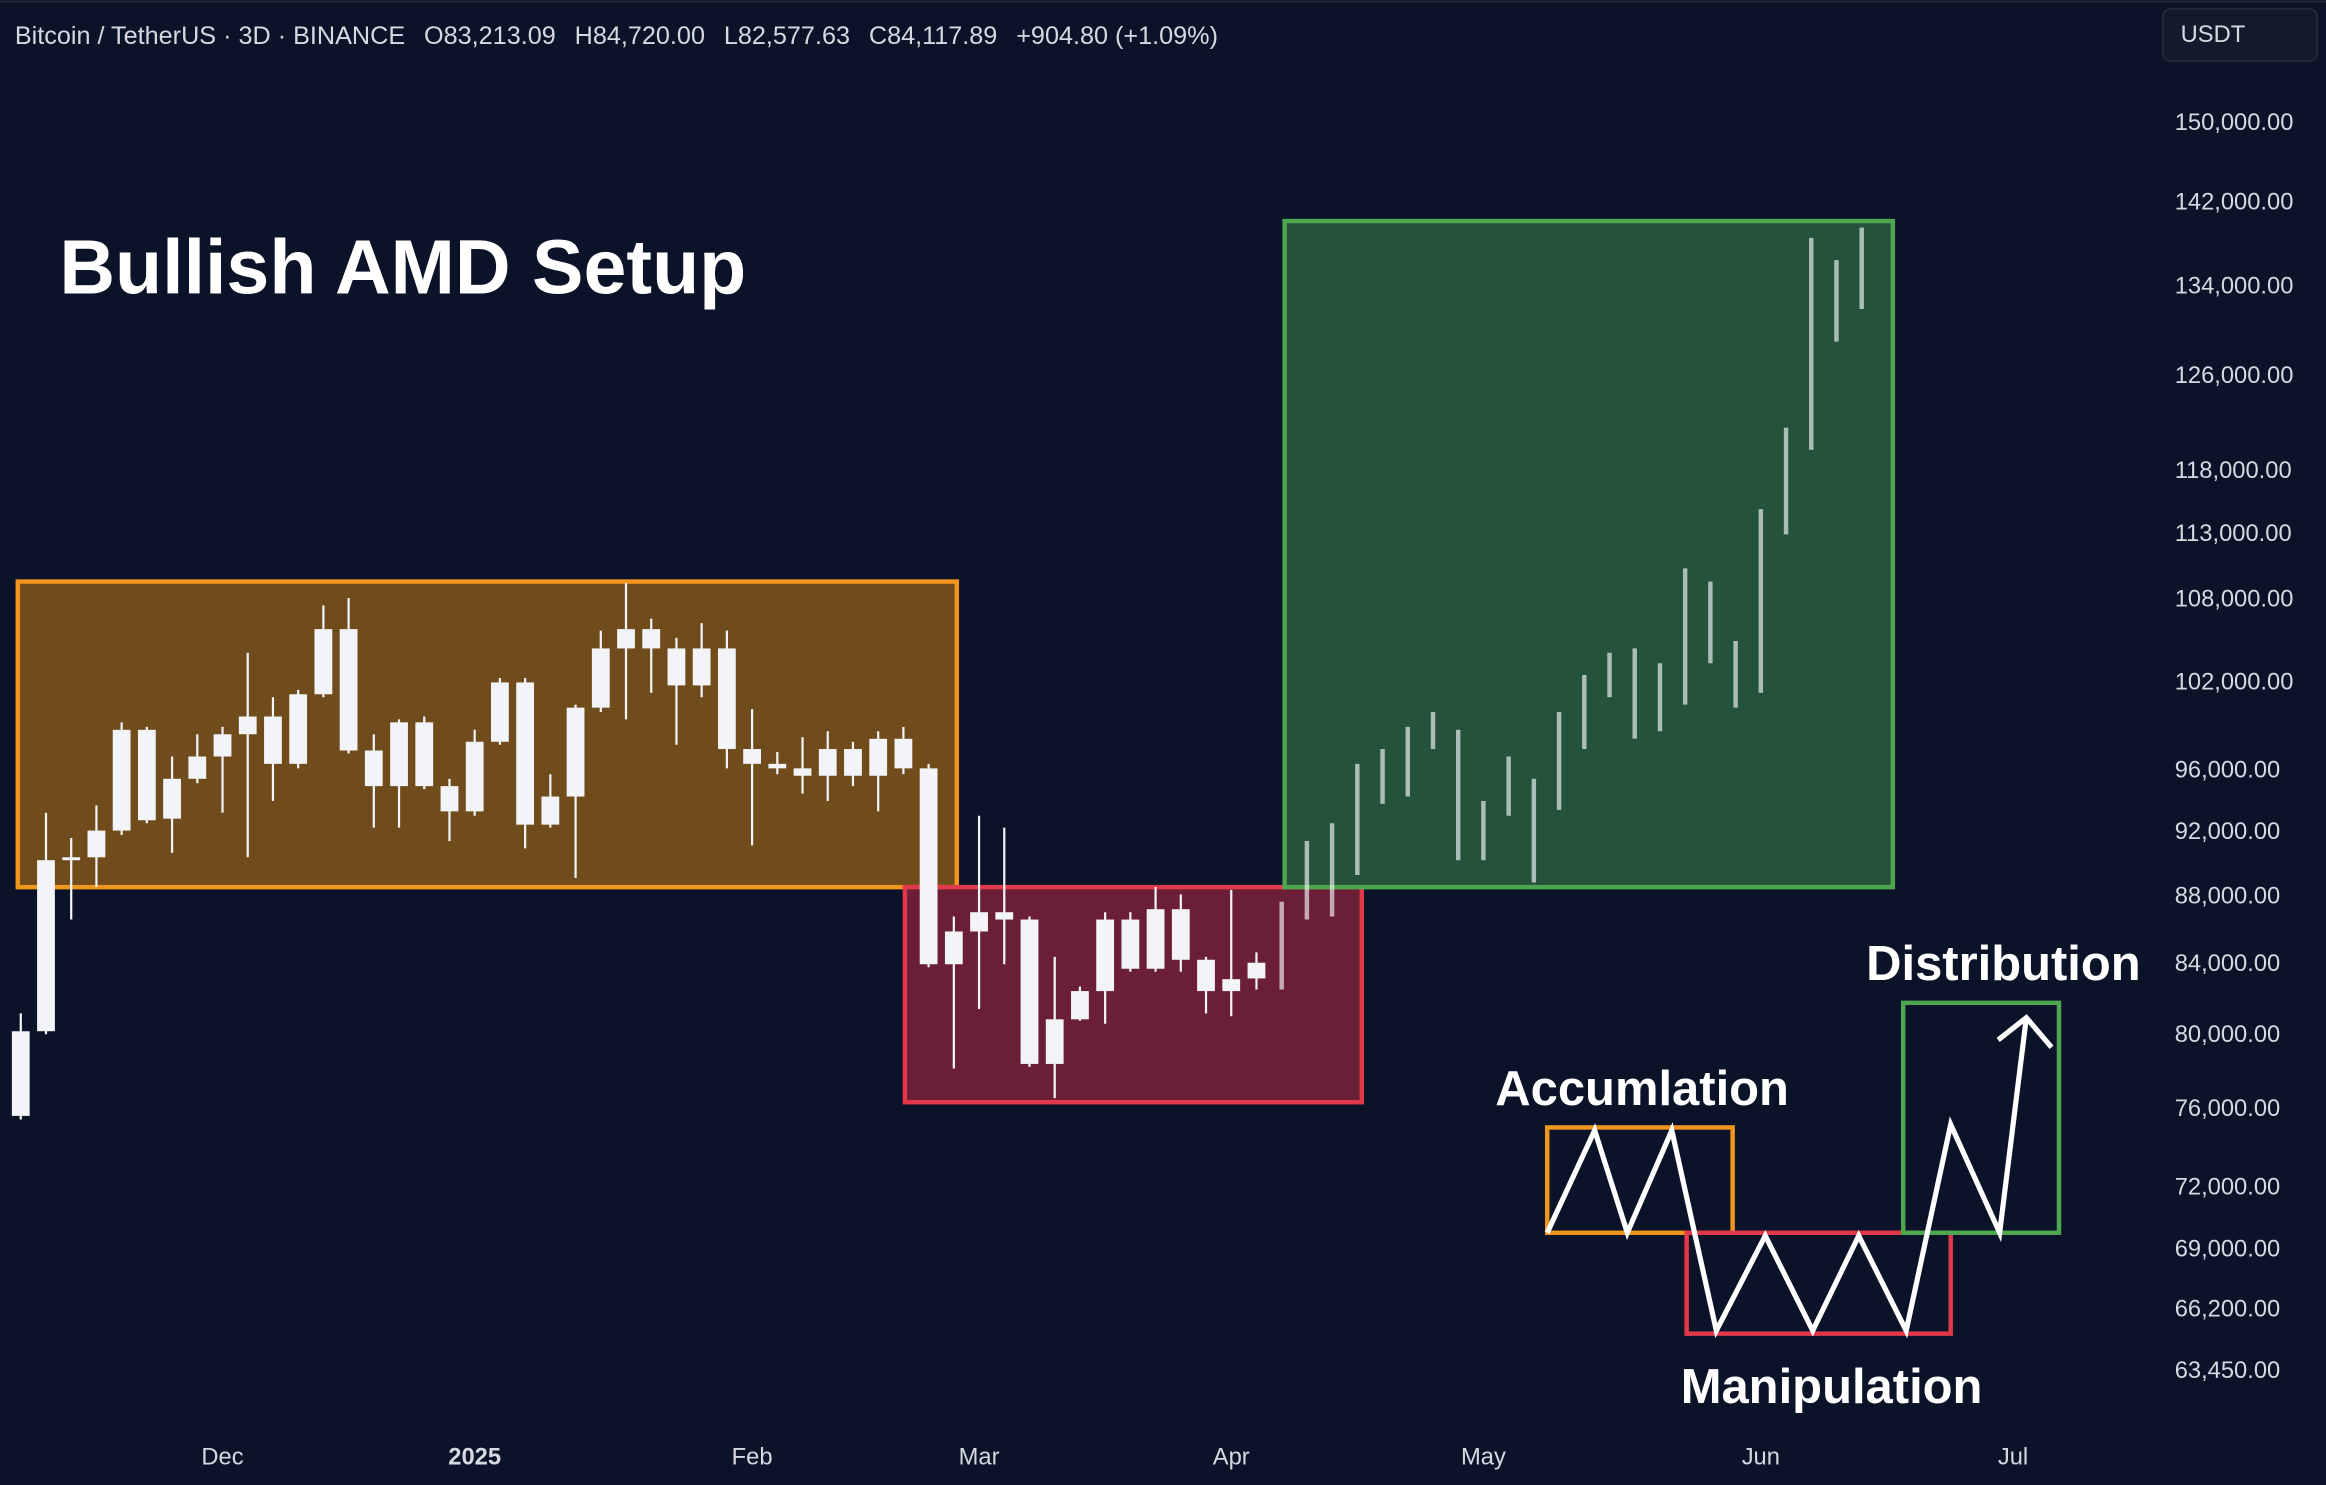 The height and width of the screenshot is (1485, 2326). I want to click on currency-button, so click(2240, 35).